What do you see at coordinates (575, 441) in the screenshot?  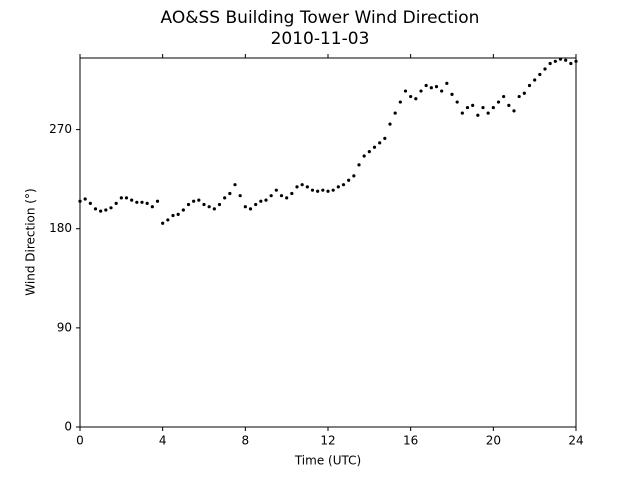 I see `x-tick-label: 24` at bounding box center [575, 441].